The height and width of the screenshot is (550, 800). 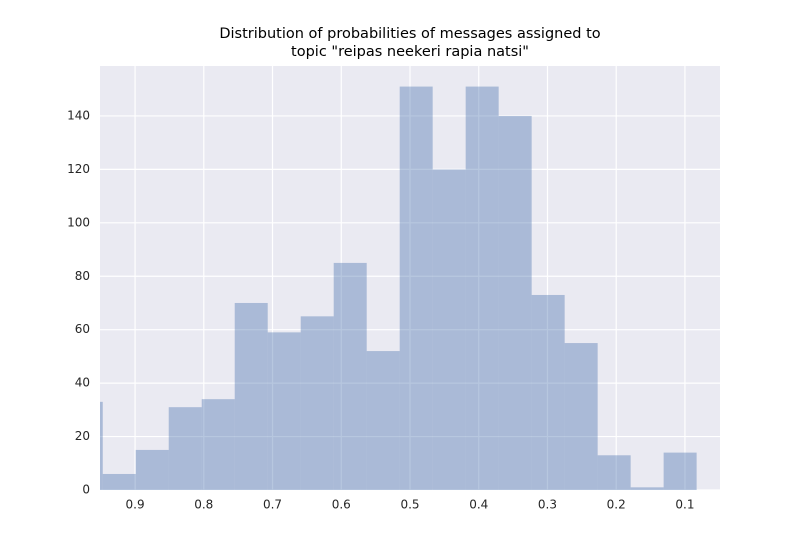 What do you see at coordinates (82, 383) in the screenshot?
I see `y-tick-label: 40` at bounding box center [82, 383].